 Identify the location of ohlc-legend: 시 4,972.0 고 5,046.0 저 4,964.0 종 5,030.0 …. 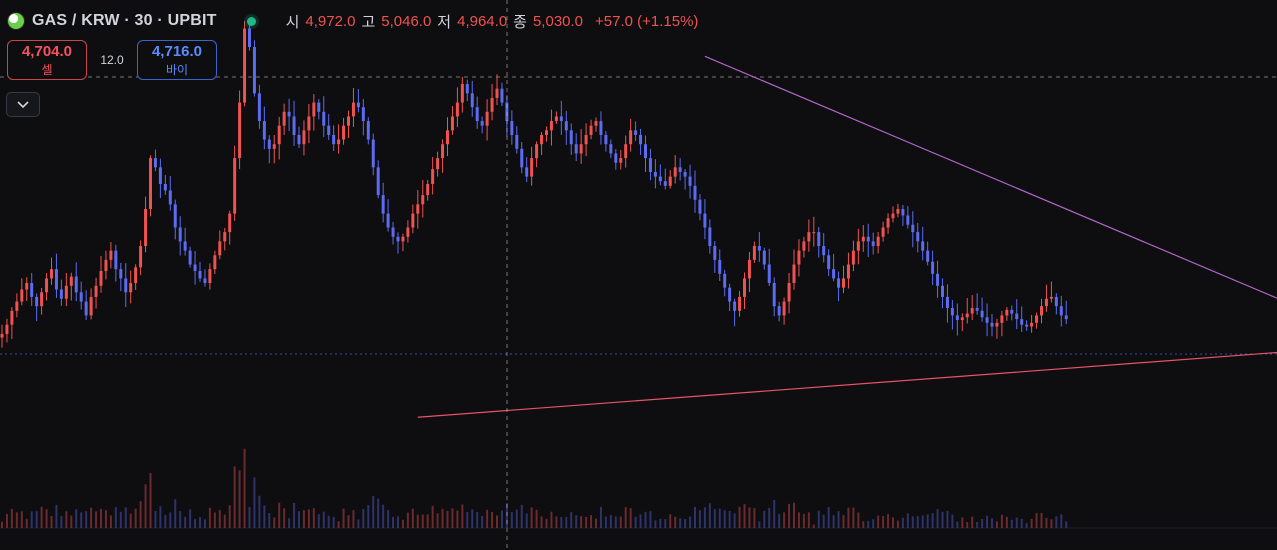
(492, 21).